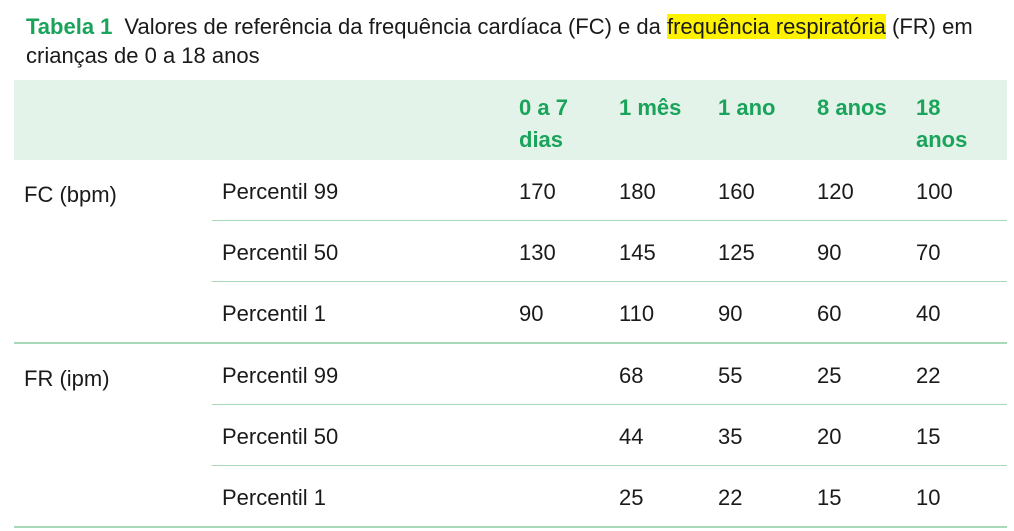 The height and width of the screenshot is (531, 1014). I want to click on table-cell: 68, so click(631, 375).